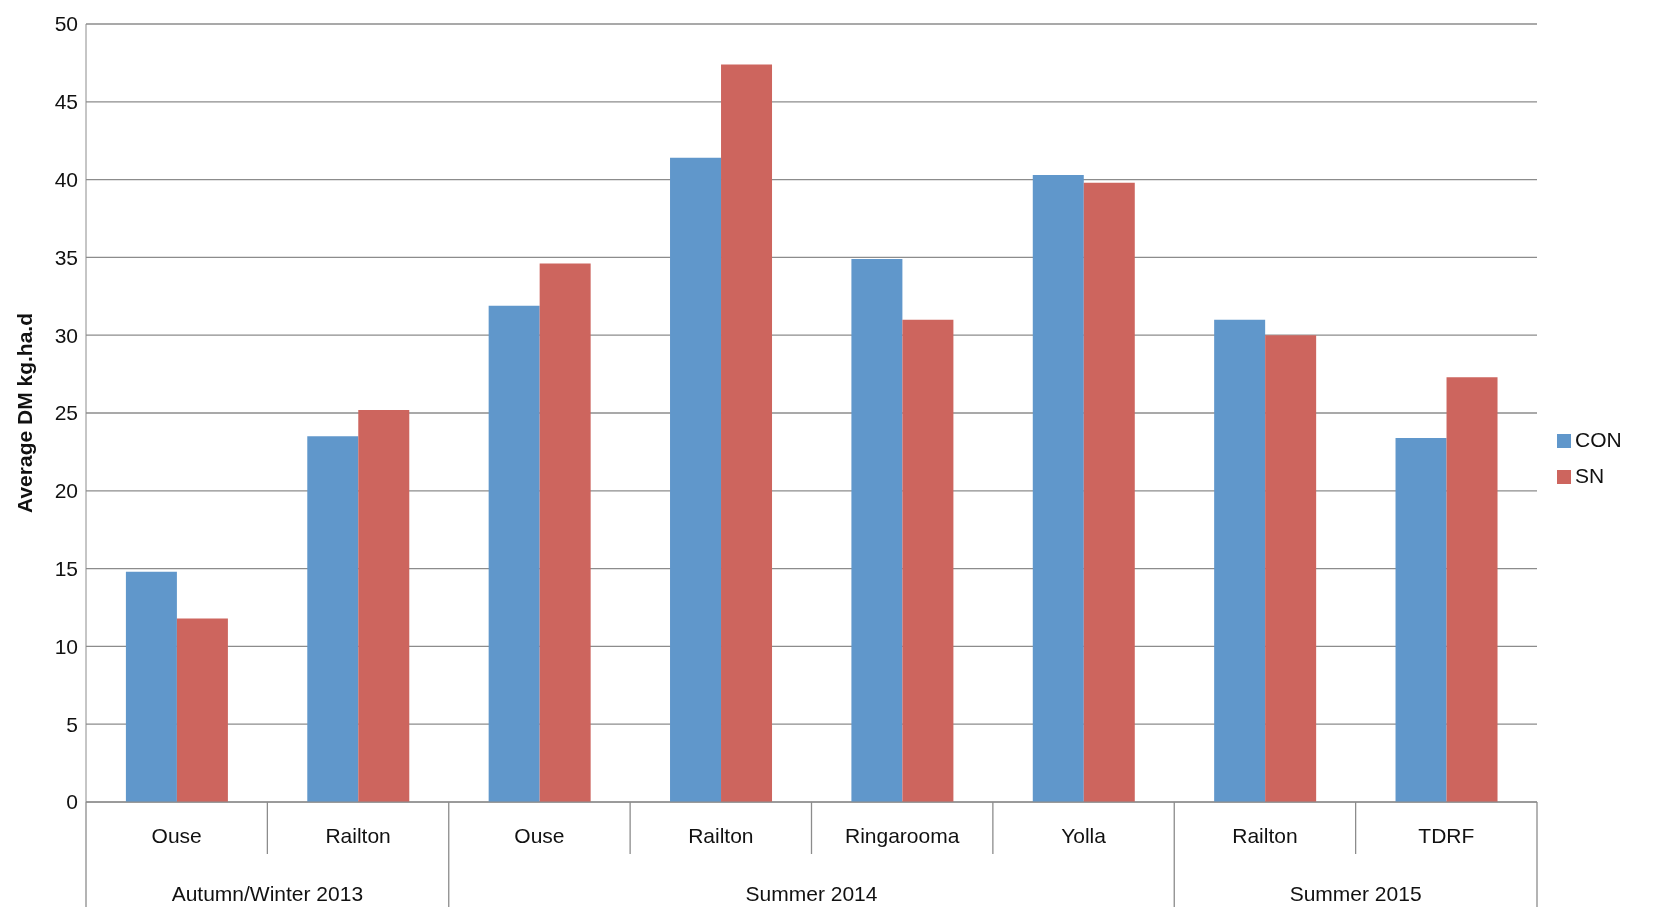 Image resolution: width=1675 pixels, height=915 pixels. Describe the element at coordinates (1598, 439) in the screenshot. I see `legend-label: CON` at that location.